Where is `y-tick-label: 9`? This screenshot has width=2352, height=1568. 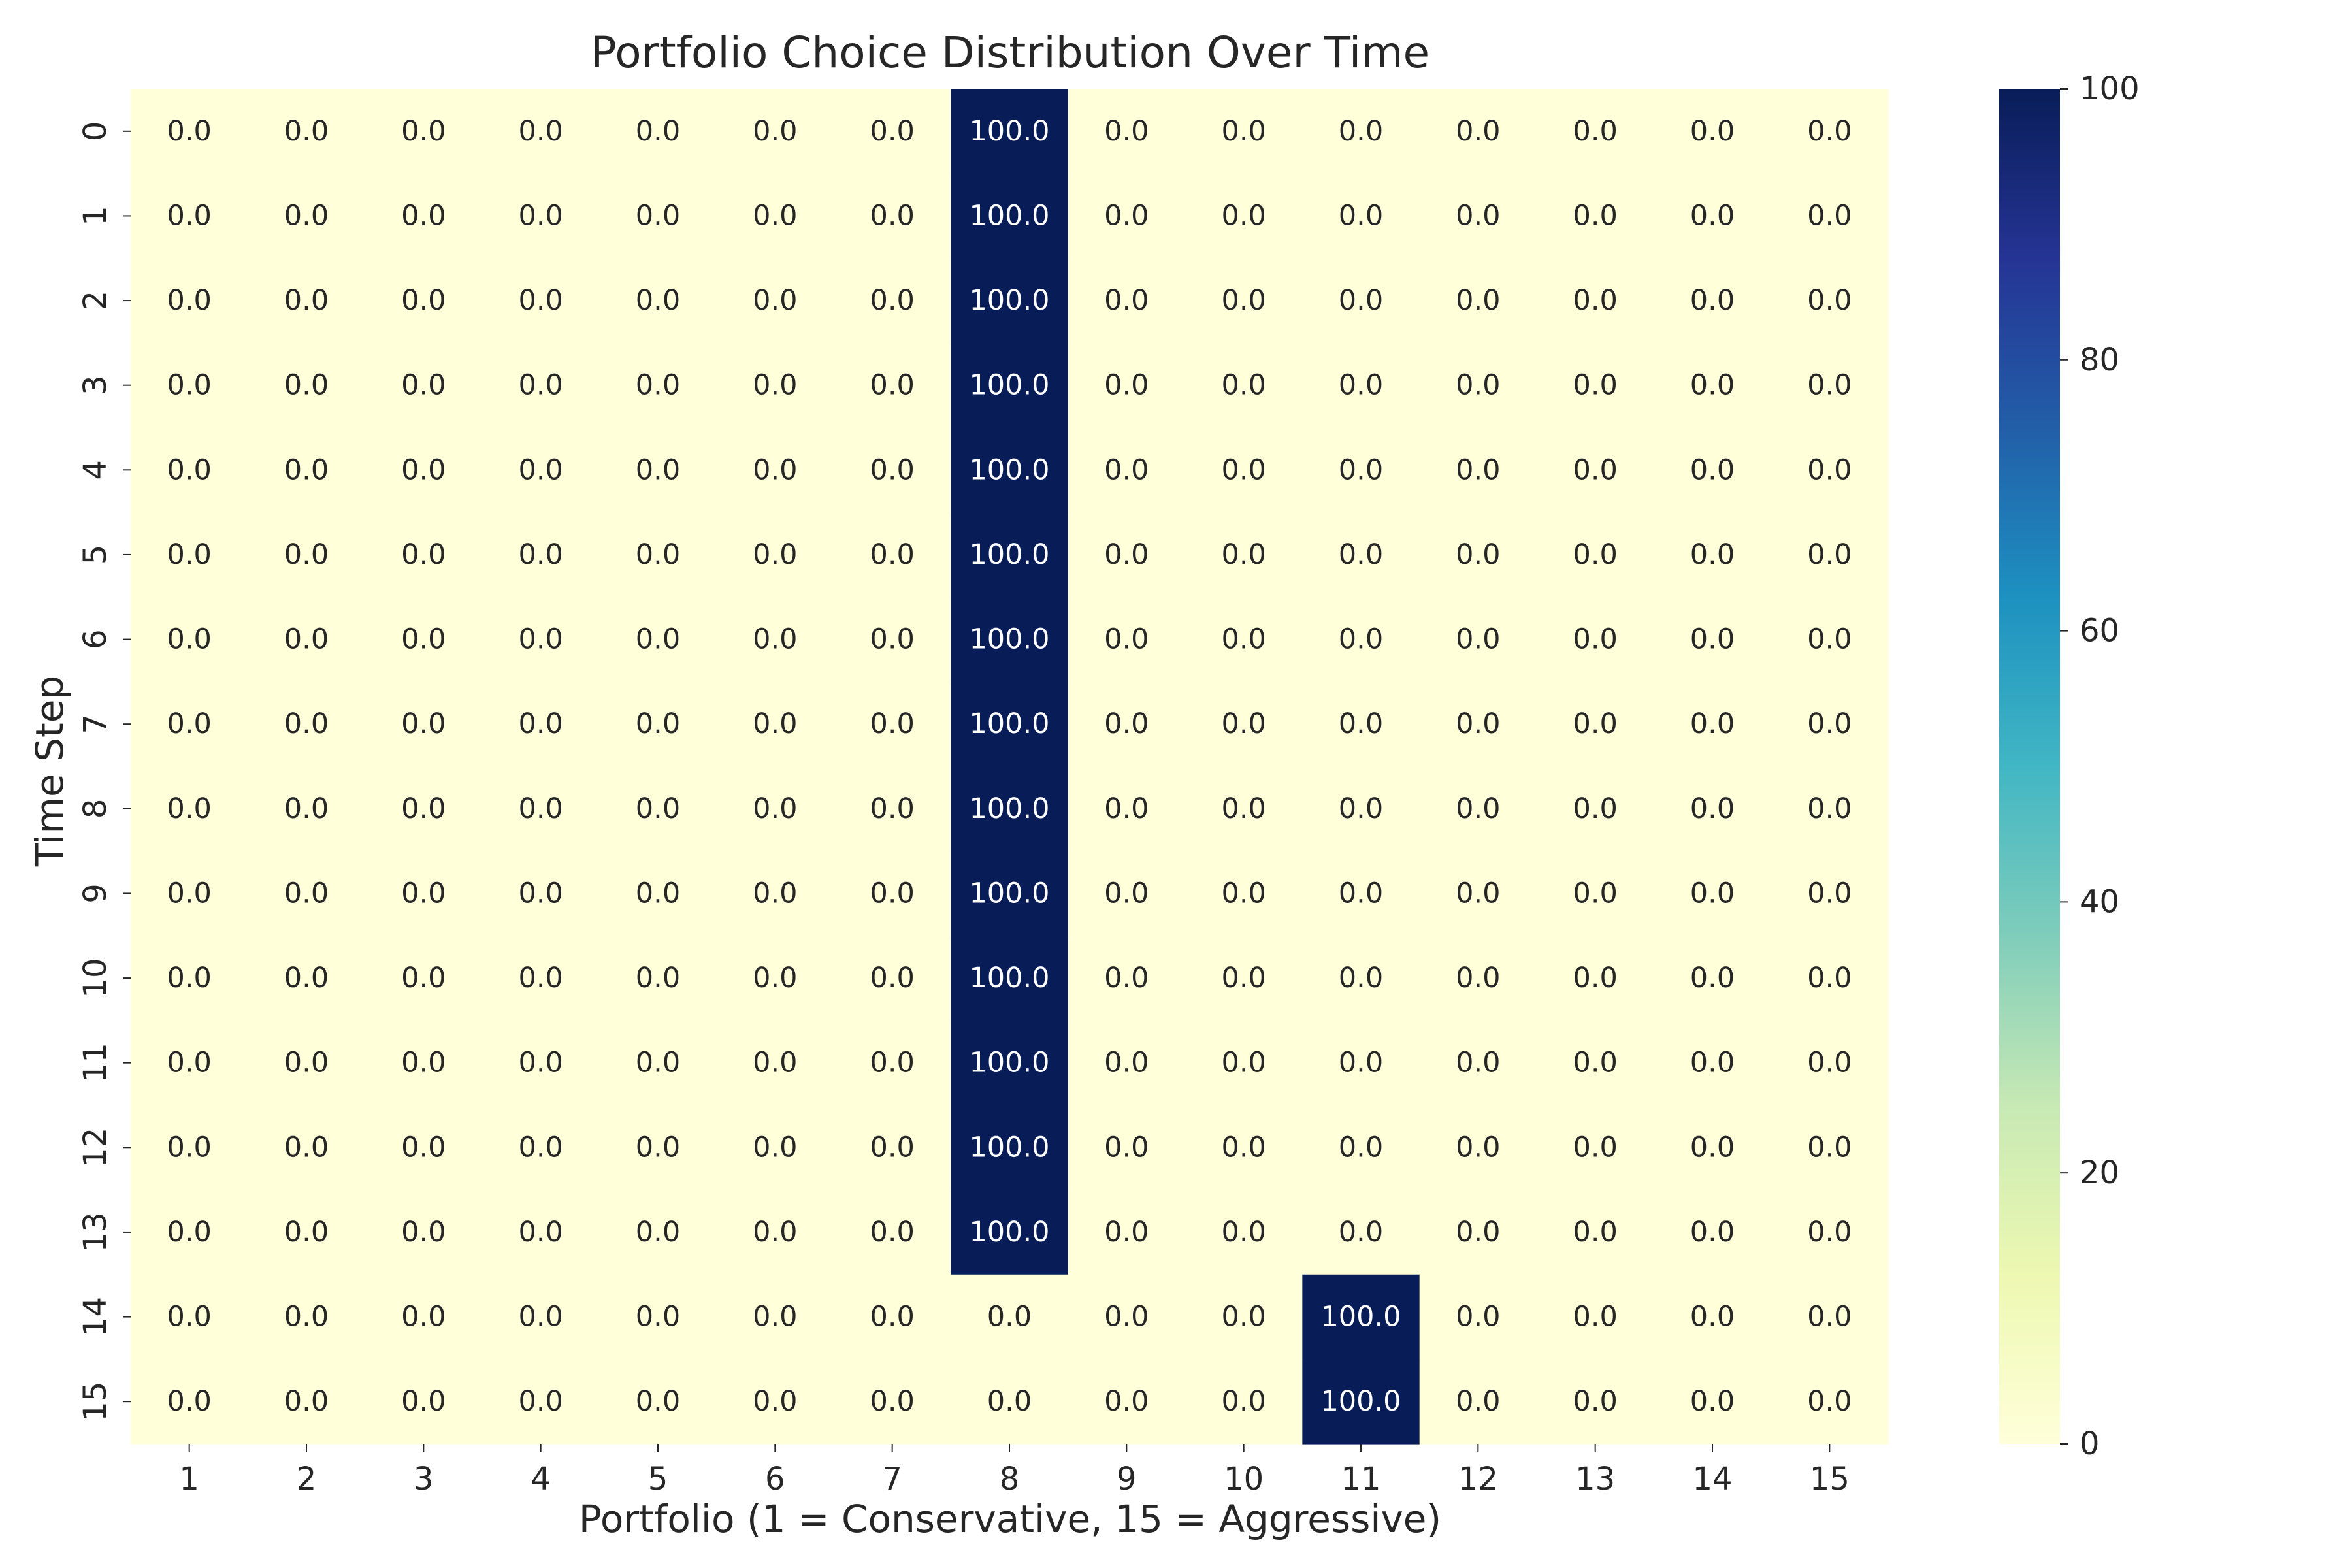
y-tick-label: 9 is located at coordinates (95, 893).